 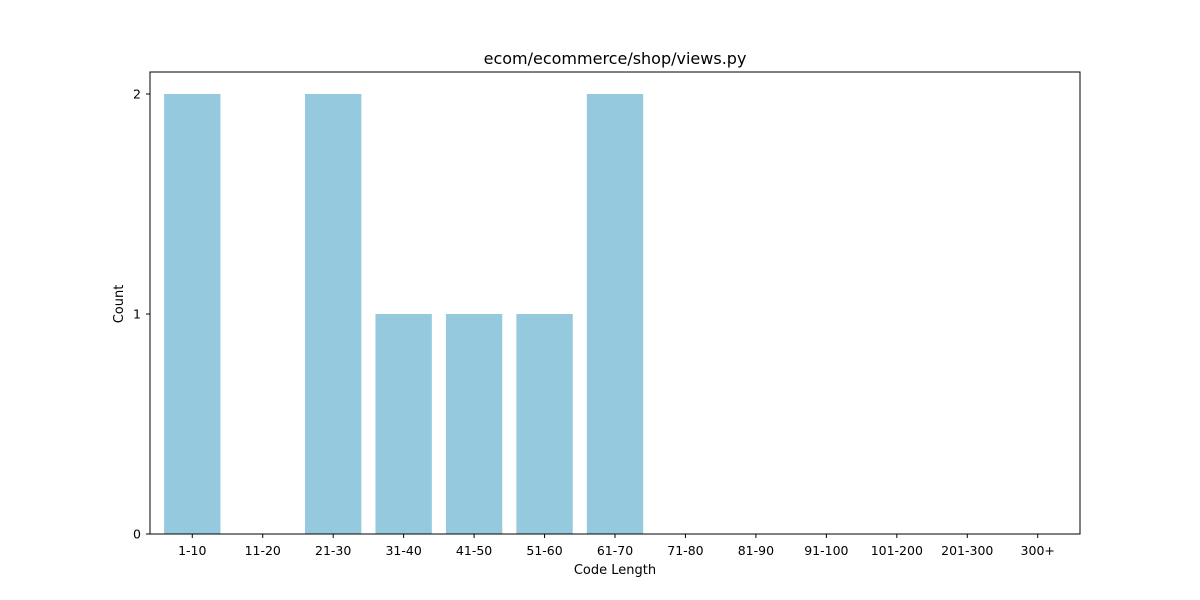 What do you see at coordinates (137, 314) in the screenshot?
I see `y-tick-label: 1` at bounding box center [137, 314].